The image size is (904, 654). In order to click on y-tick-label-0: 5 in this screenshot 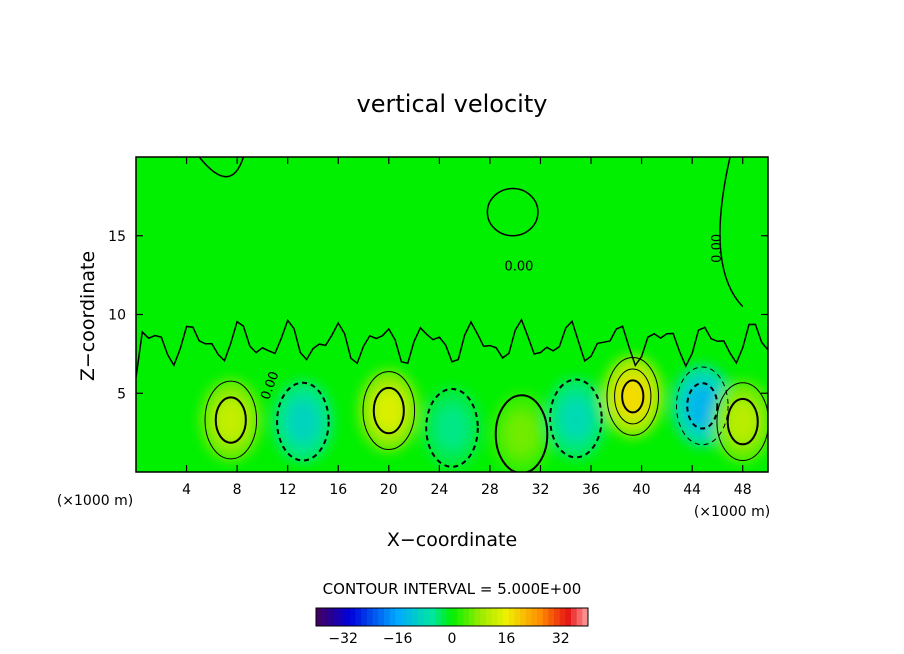, I will do `click(121, 394)`.